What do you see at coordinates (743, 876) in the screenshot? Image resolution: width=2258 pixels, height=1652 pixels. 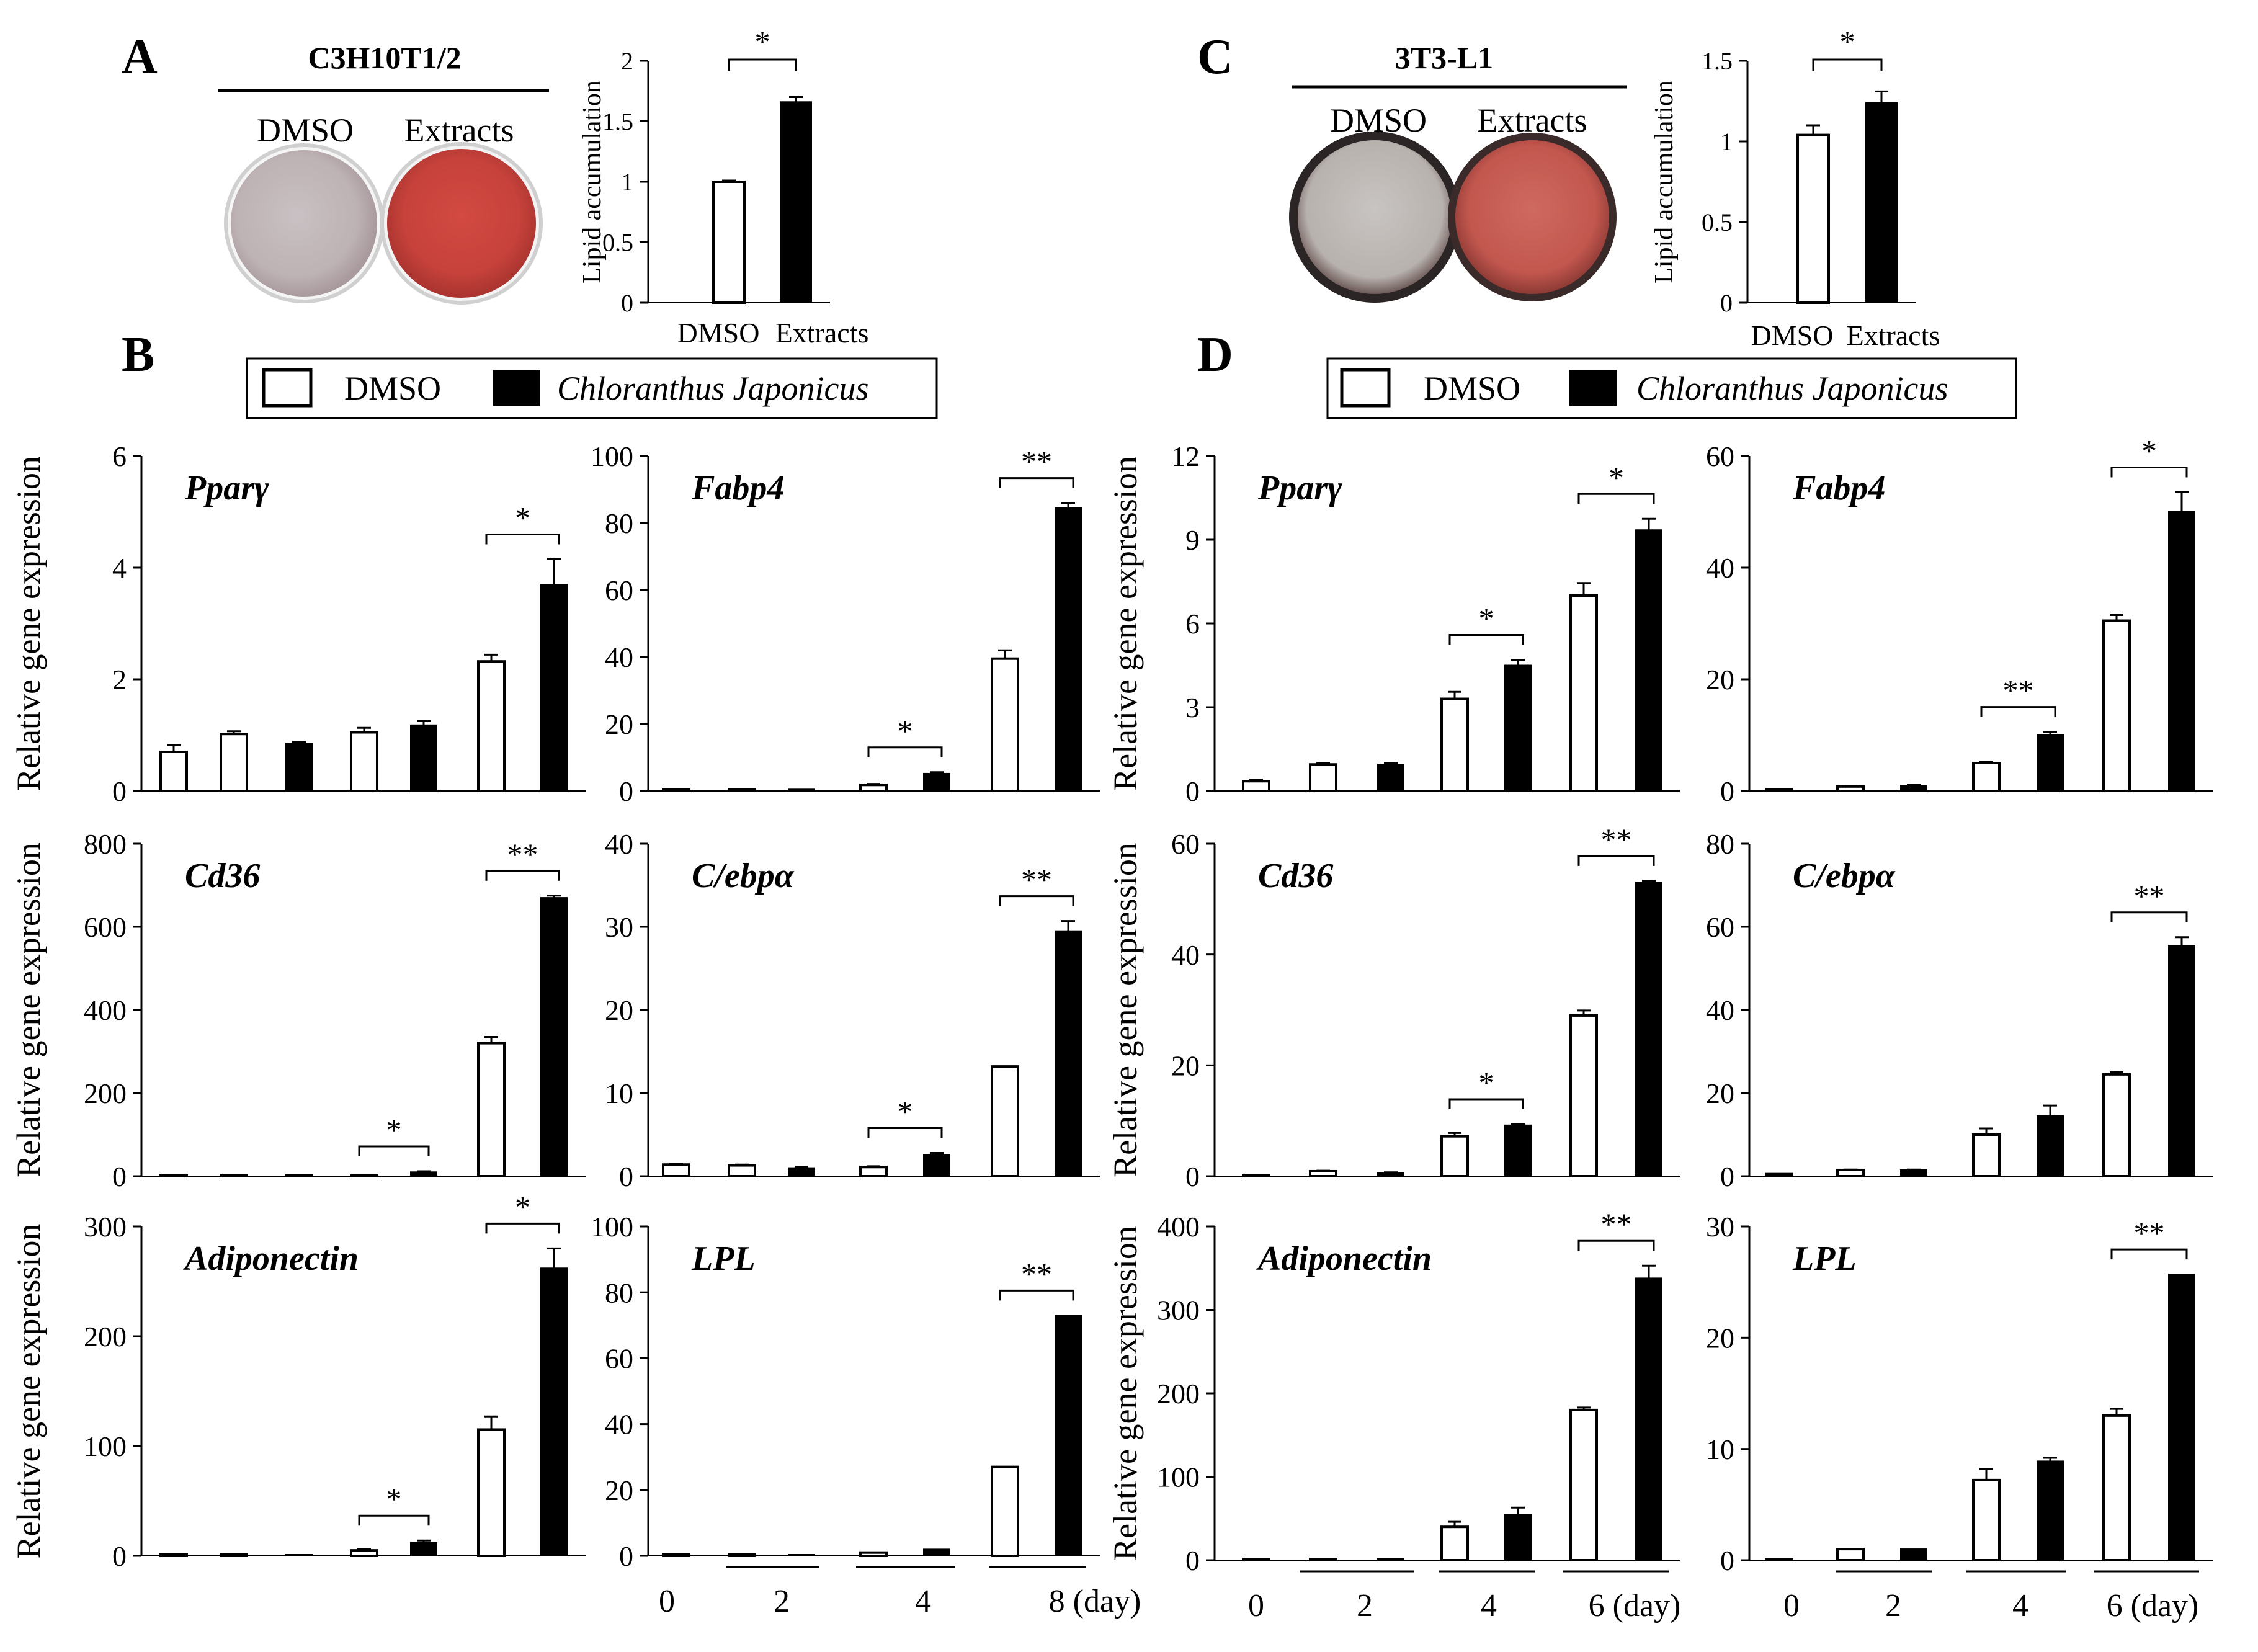 I see `gene-title: C/ebpα` at bounding box center [743, 876].